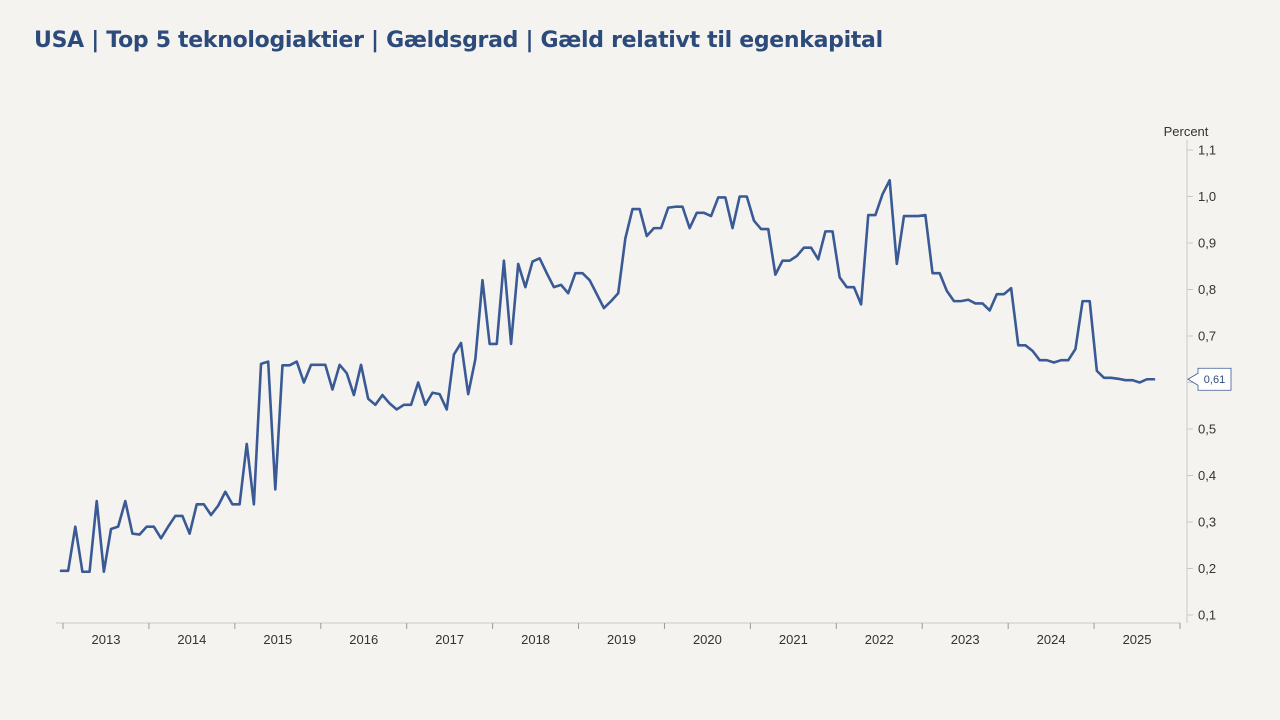  I want to click on x-tick-label: 2020, so click(707, 639).